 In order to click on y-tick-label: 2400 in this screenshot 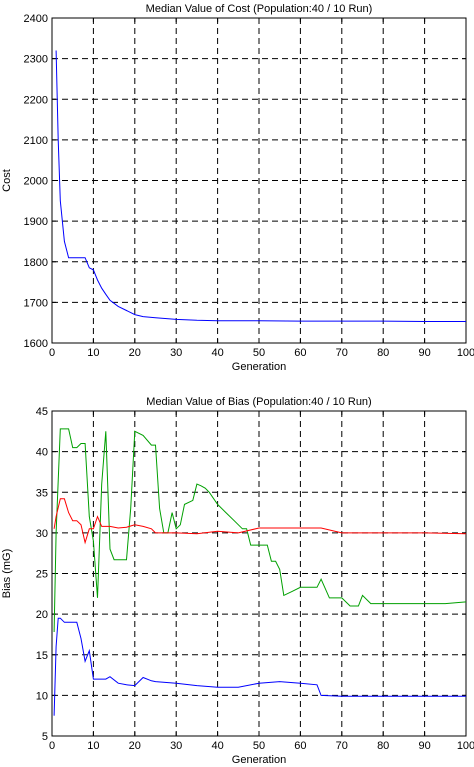, I will do `click(36, 19)`.